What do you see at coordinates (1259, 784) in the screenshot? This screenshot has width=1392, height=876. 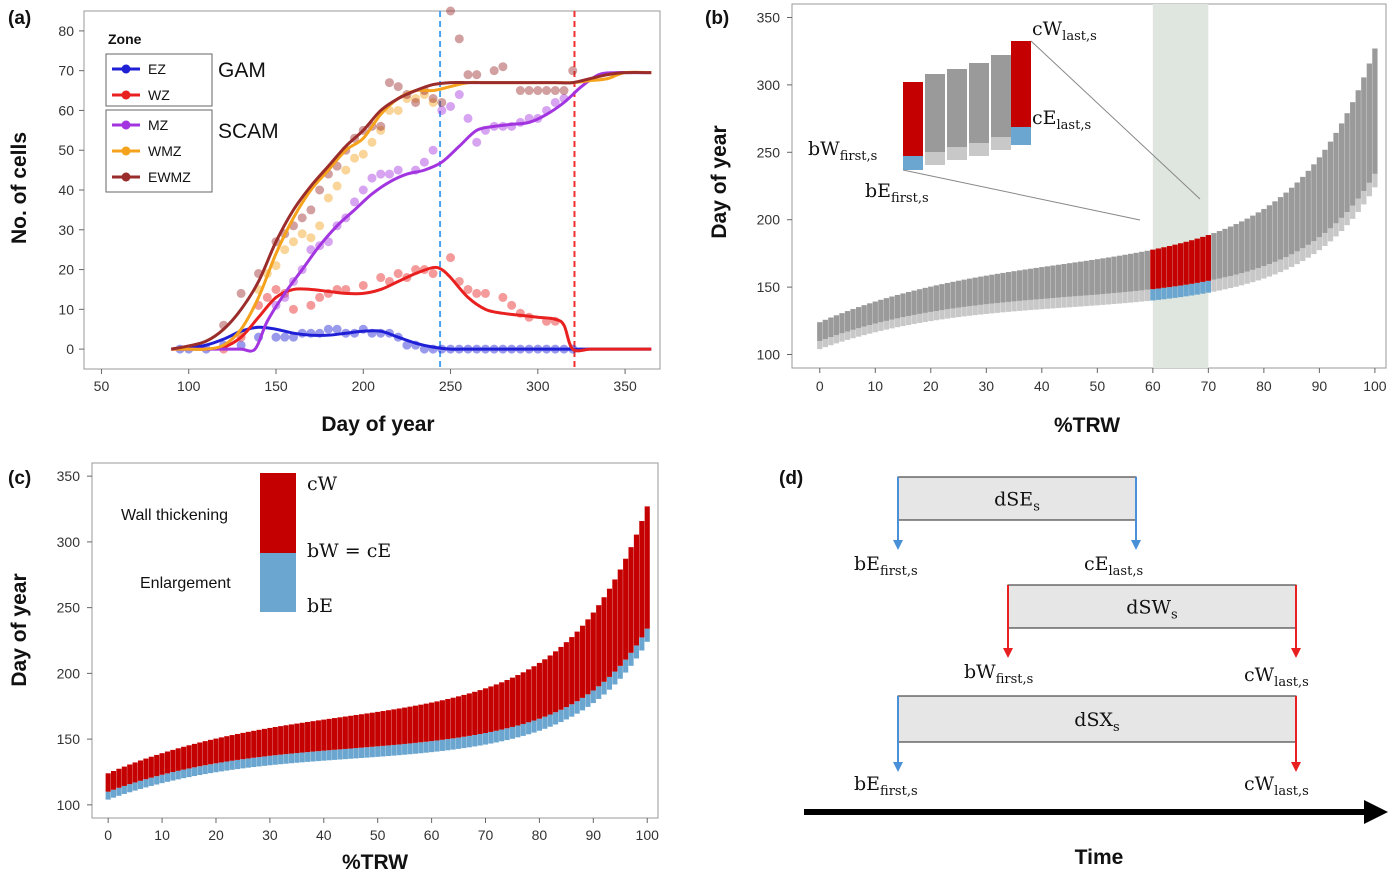 I see `diagram-right-label-base: cW` at bounding box center [1259, 784].